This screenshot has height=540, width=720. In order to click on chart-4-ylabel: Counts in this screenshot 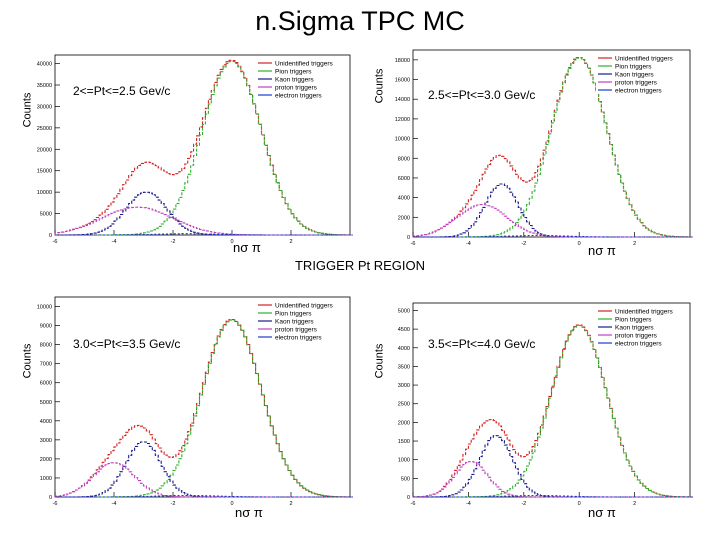, I will do `click(379, 361)`.